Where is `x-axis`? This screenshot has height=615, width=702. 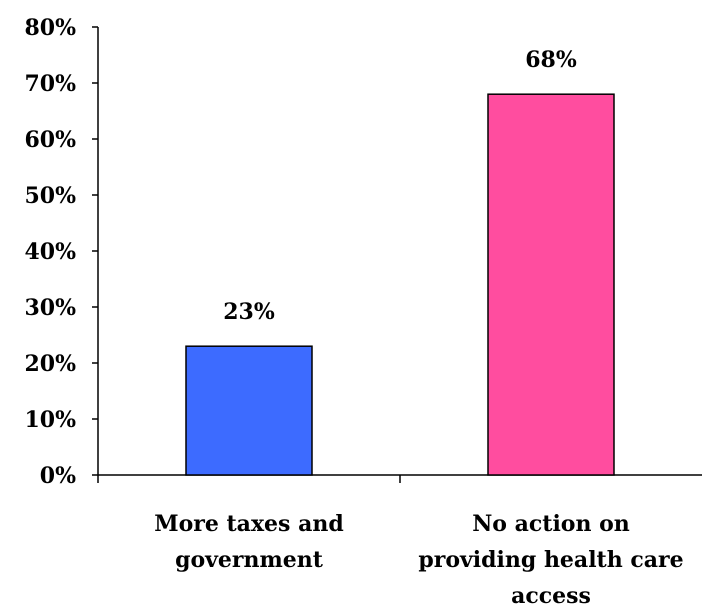
x-axis is located at coordinates (399, 478).